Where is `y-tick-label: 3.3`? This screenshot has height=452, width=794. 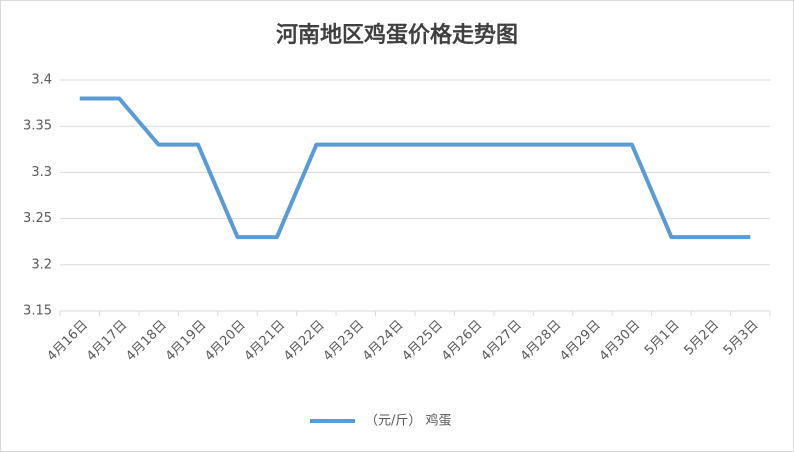 y-tick-label: 3.3 is located at coordinates (41, 172).